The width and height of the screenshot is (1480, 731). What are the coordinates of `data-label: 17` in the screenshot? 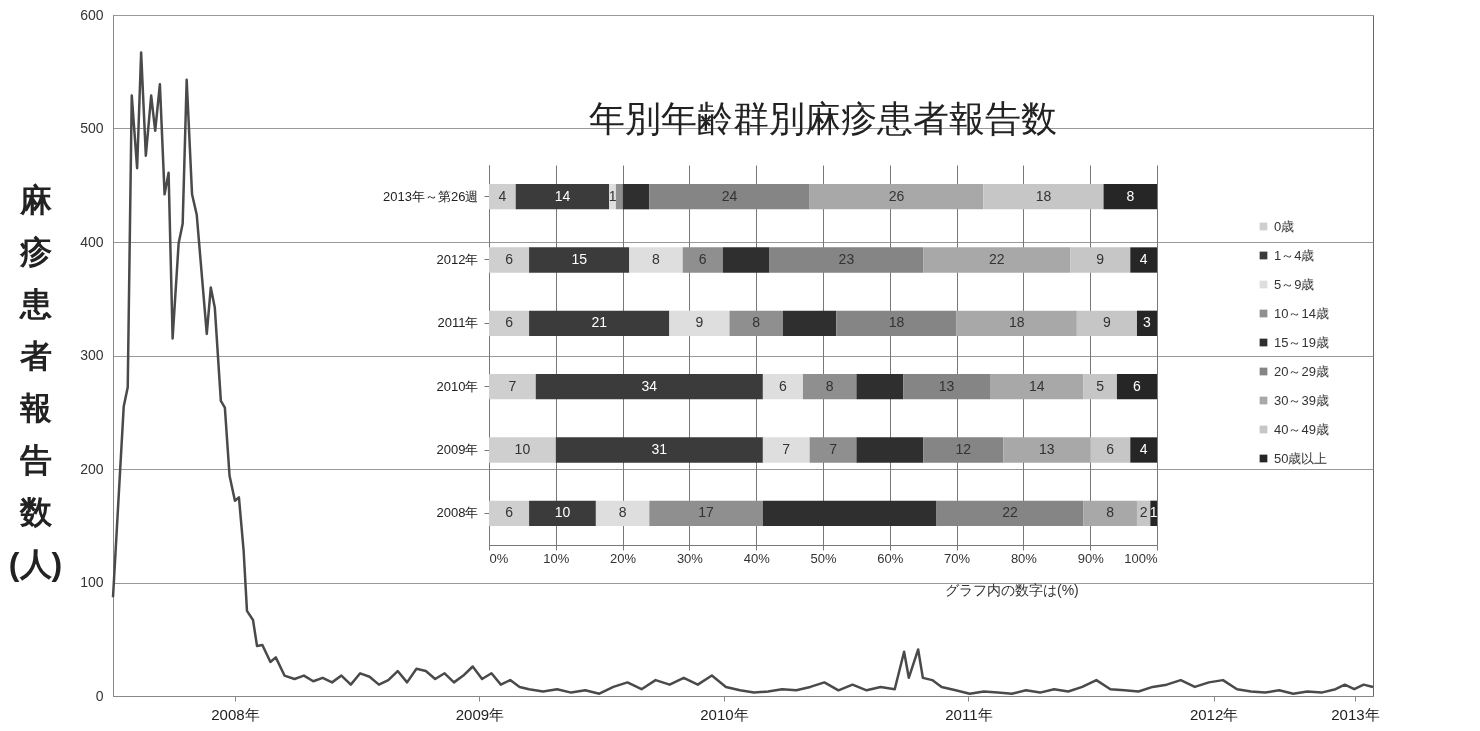 It's located at (706, 512).